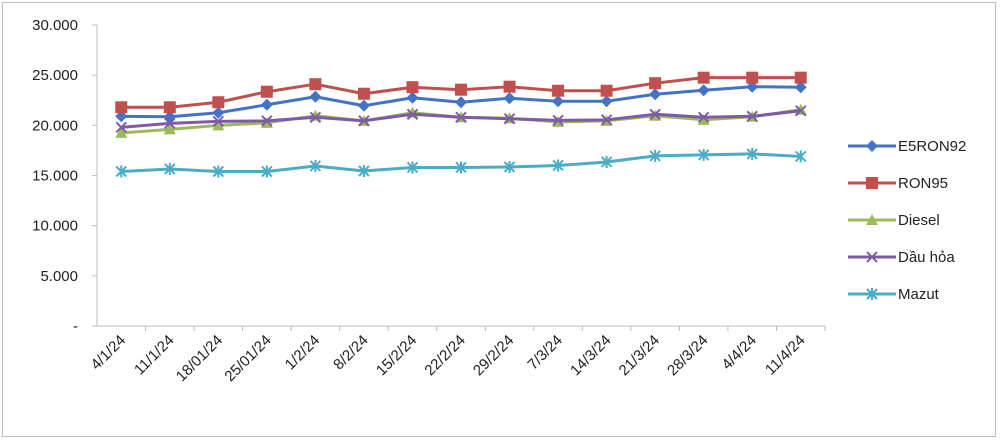 Image resolution: width=1000 pixels, height=441 pixels. I want to click on x-tick-label: 25/01/24, so click(247, 358).